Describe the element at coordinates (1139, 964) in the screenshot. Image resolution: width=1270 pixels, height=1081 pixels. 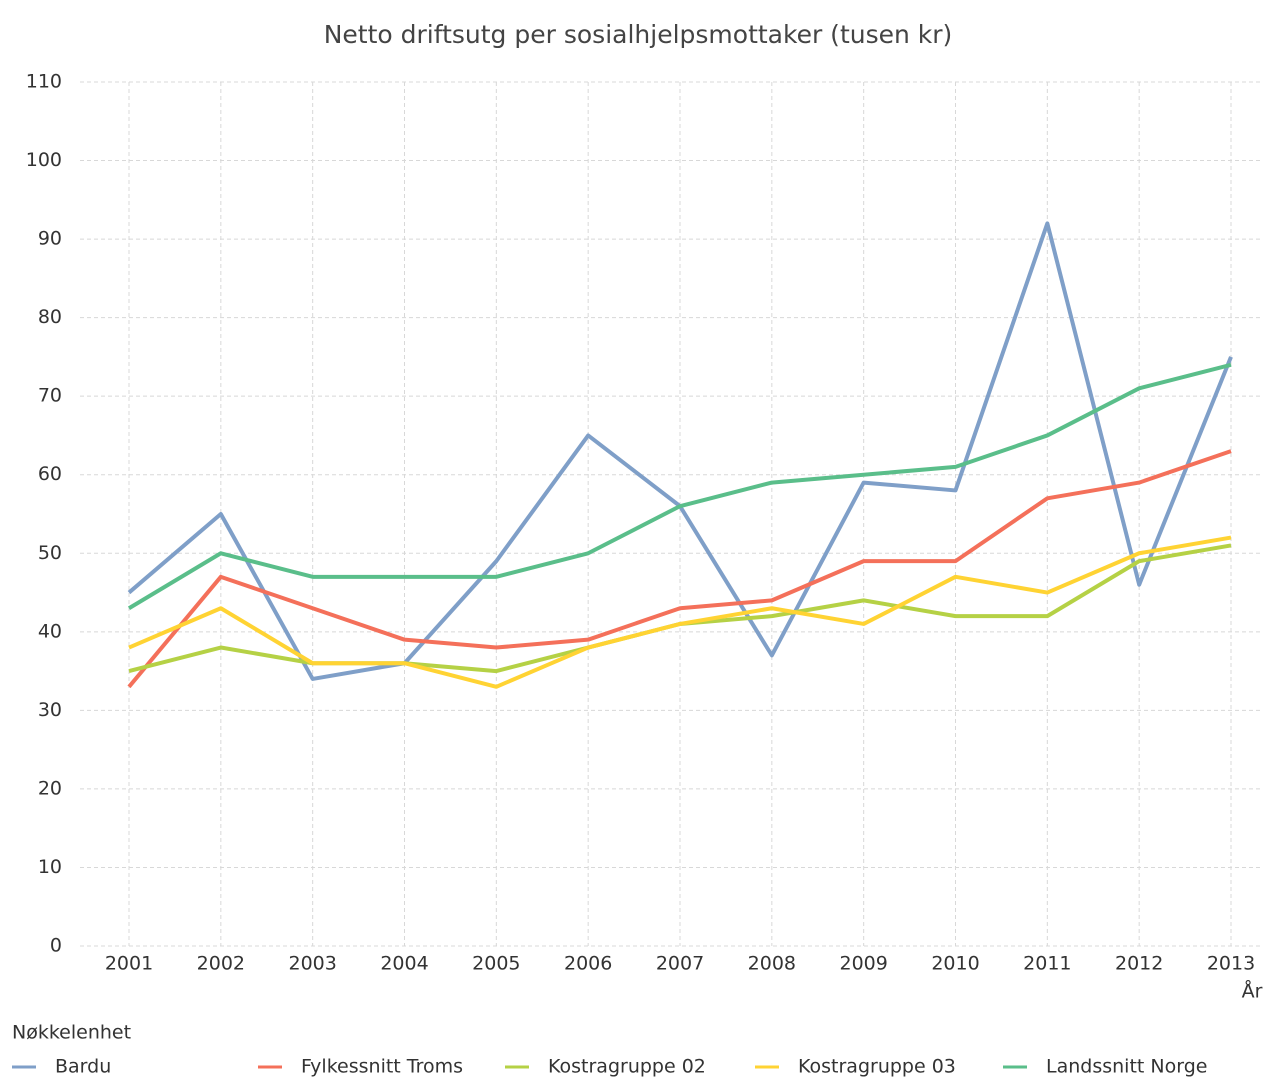
I see `x-tick-label: 2012` at that location.